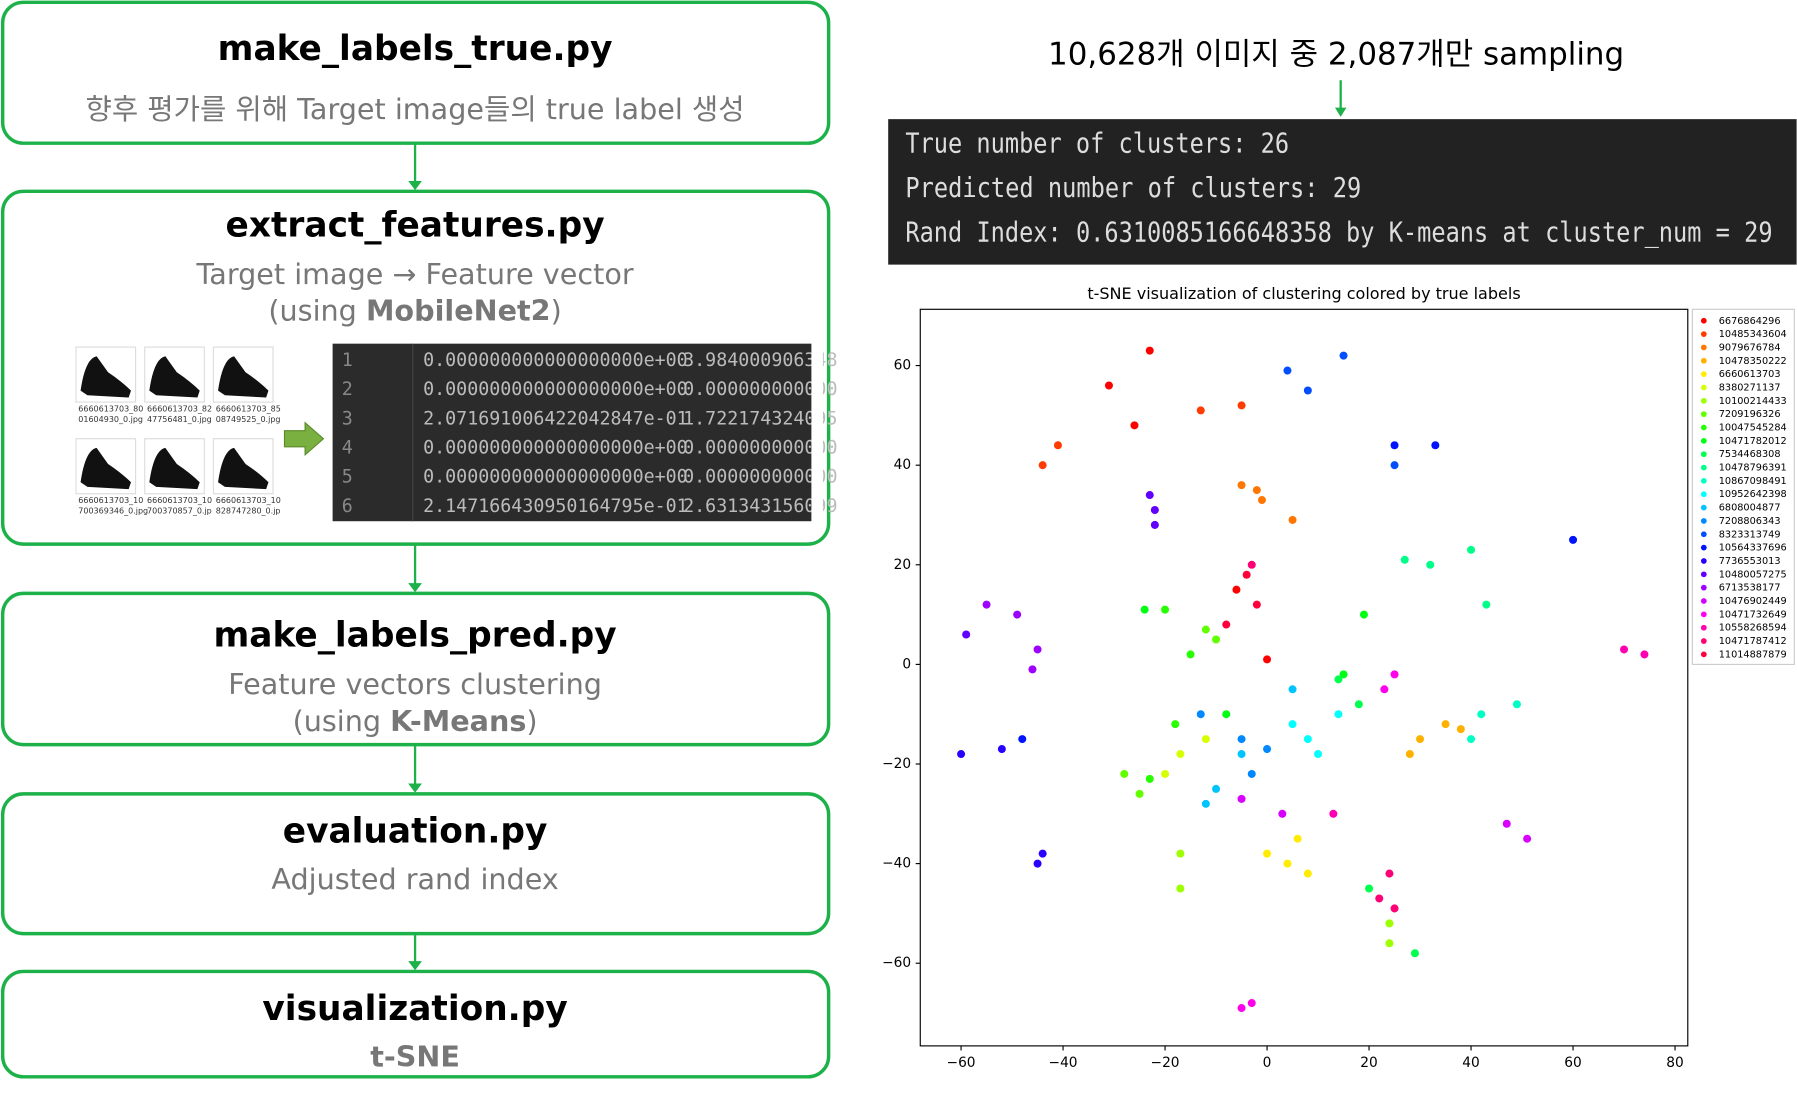  Describe the element at coordinates (110, 419) in the screenshot. I see `thumbnail-caption: 01604930_0.jpg` at that location.